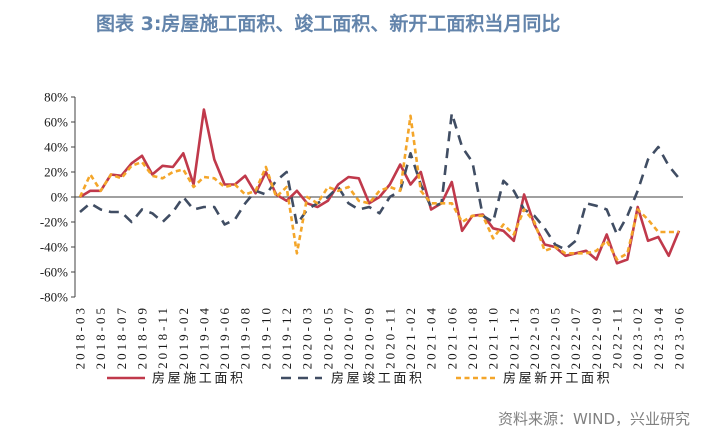 The image size is (708, 439). What do you see at coordinates (54, 297) in the screenshot?
I see `y-tick-label: -80%` at bounding box center [54, 297].